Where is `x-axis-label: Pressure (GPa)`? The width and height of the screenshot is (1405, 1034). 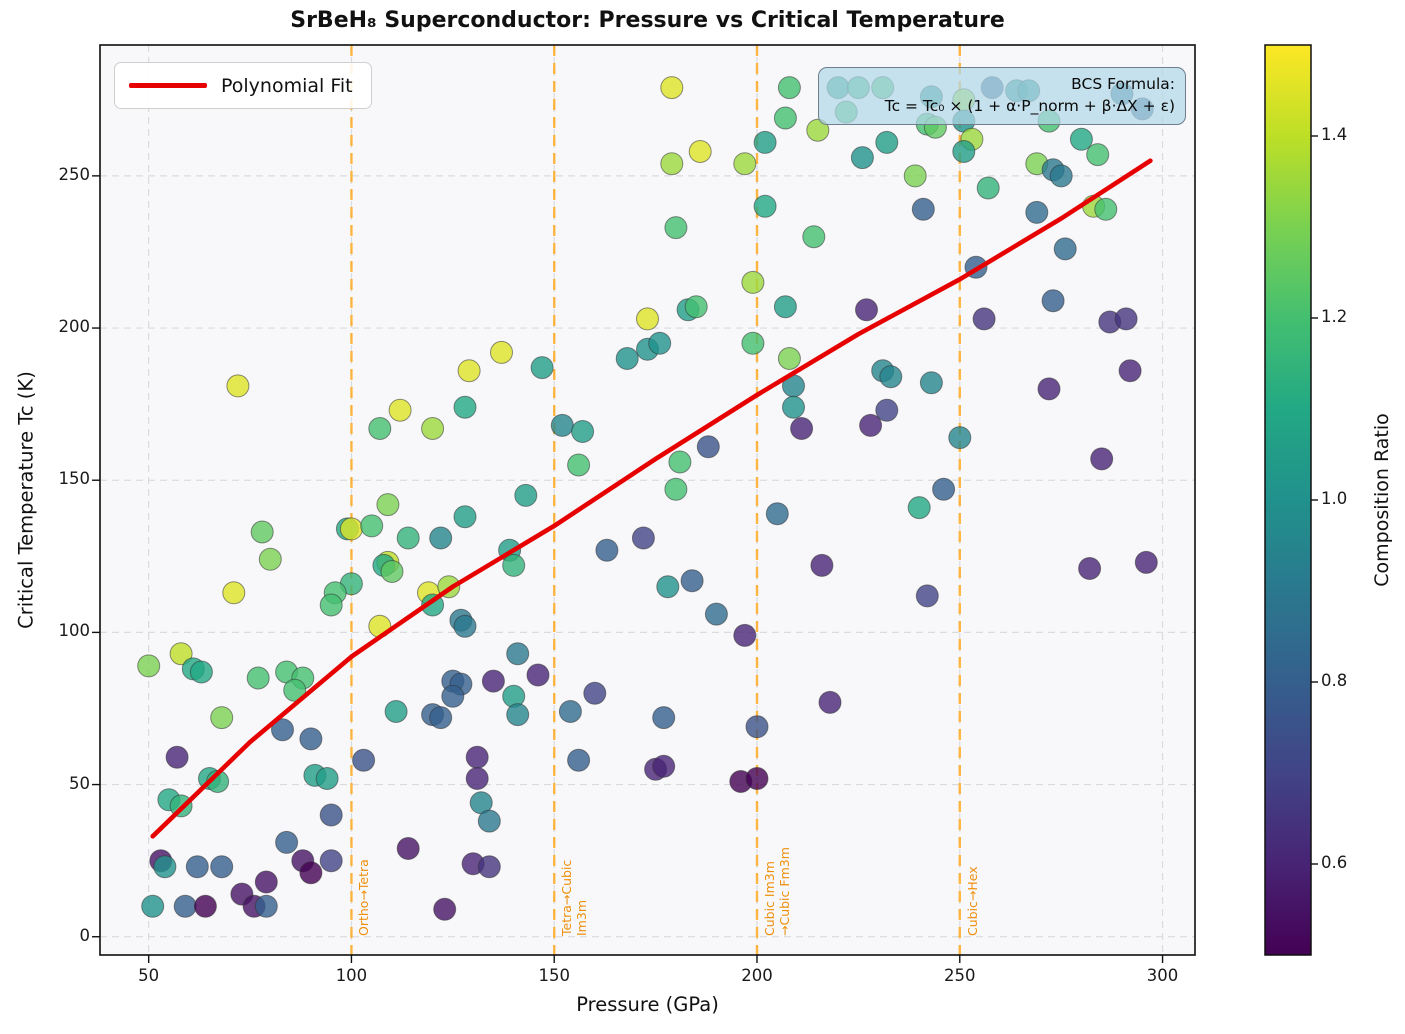 x-axis-label: Pressure (GPa) is located at coordinates (647, 1004).